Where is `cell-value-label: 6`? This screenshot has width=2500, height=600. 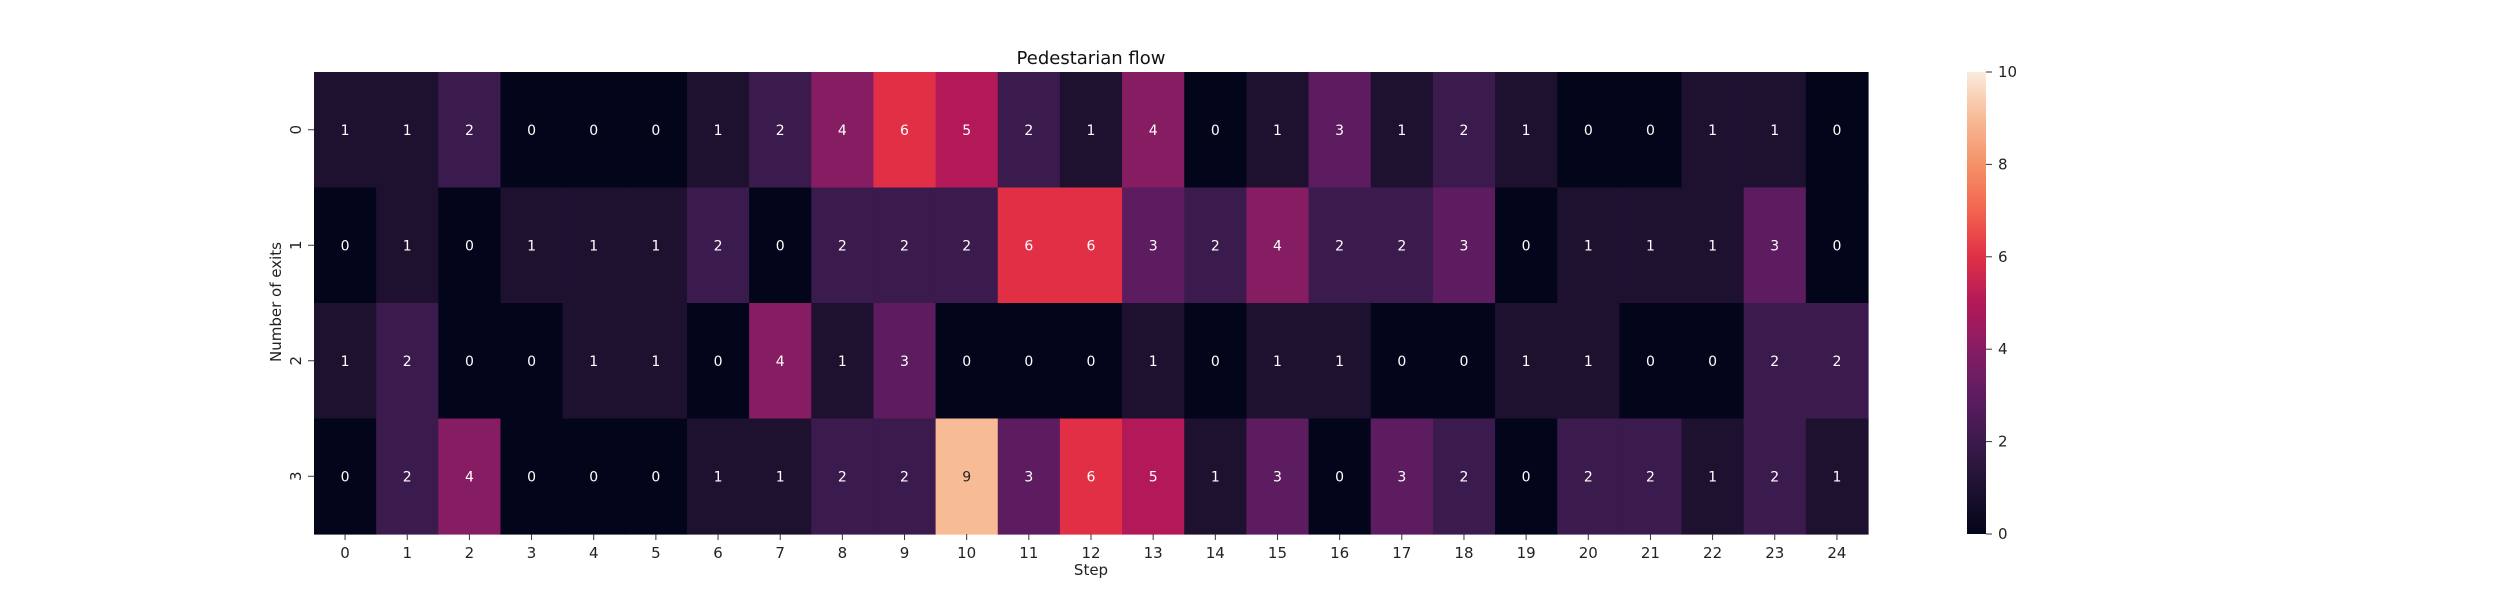
cell-value-label: 6 is located at coordinates (1091, 477).